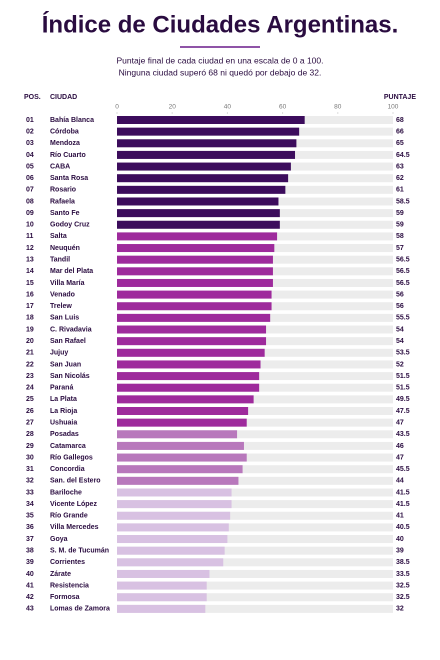 This screenshot has width=440, height=660. Describe the element at coordinates (60, 574) in the screenshot. I see `city-label: Zárate` at that location.